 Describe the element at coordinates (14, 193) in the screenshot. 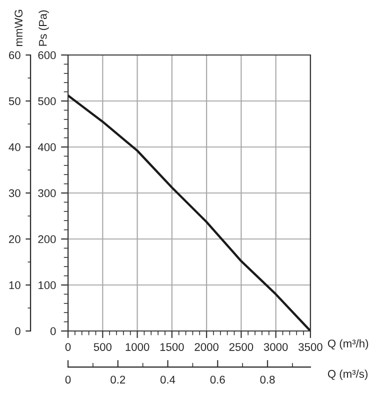

I see `y2-tick-label: 30` at that location.